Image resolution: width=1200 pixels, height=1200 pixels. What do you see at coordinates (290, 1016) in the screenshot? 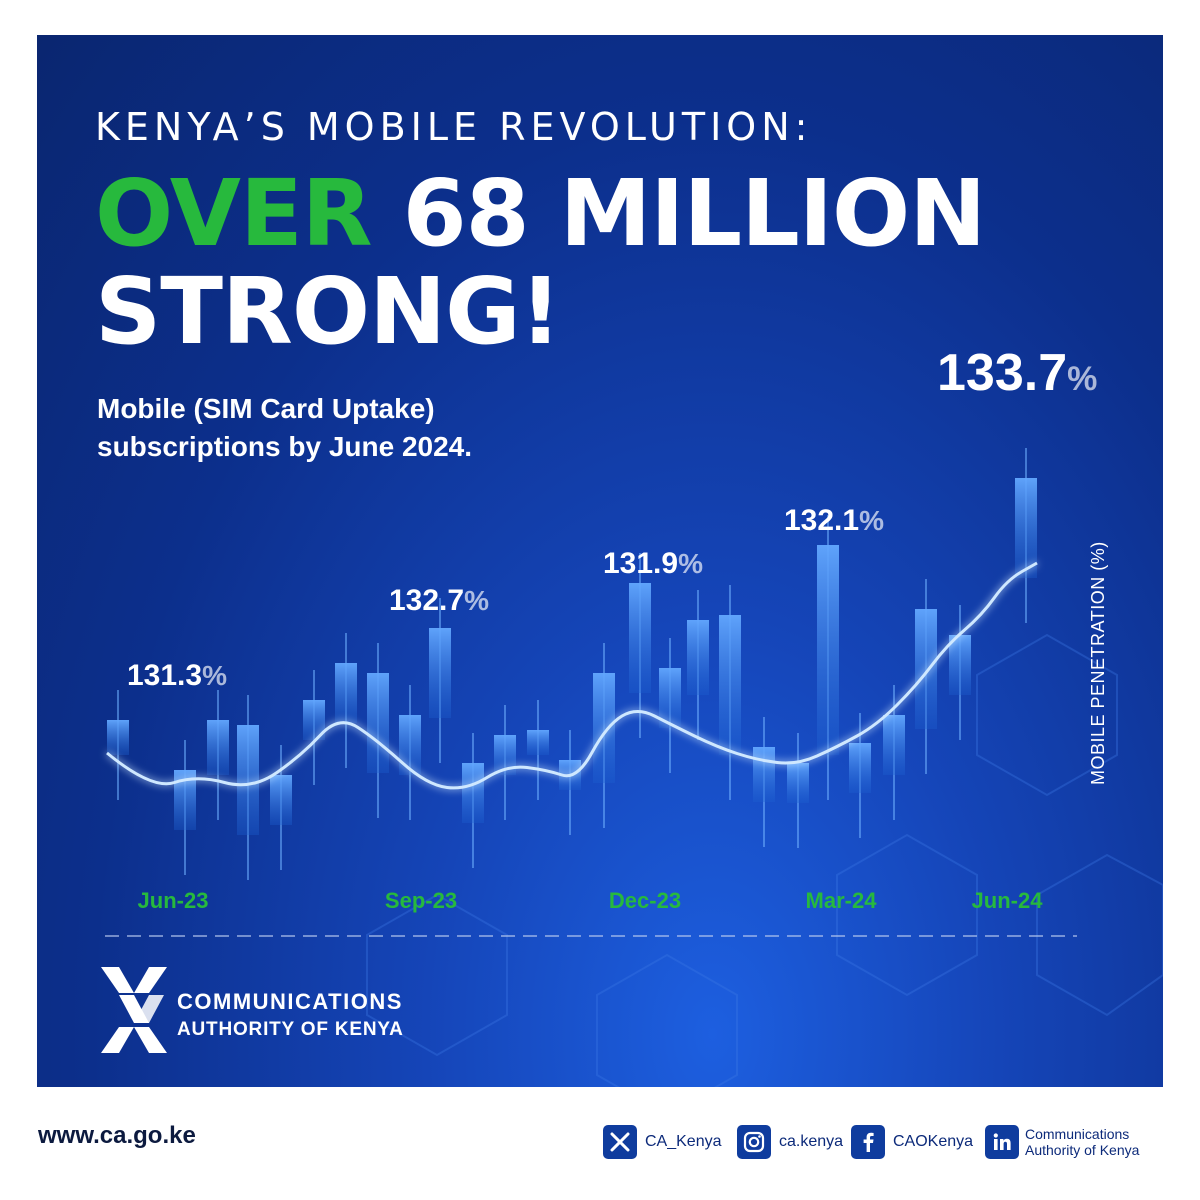
I see `org-name: COMMUNICATIONS AUTHORITY OF KENYA` at bounding box center [290, 1016].